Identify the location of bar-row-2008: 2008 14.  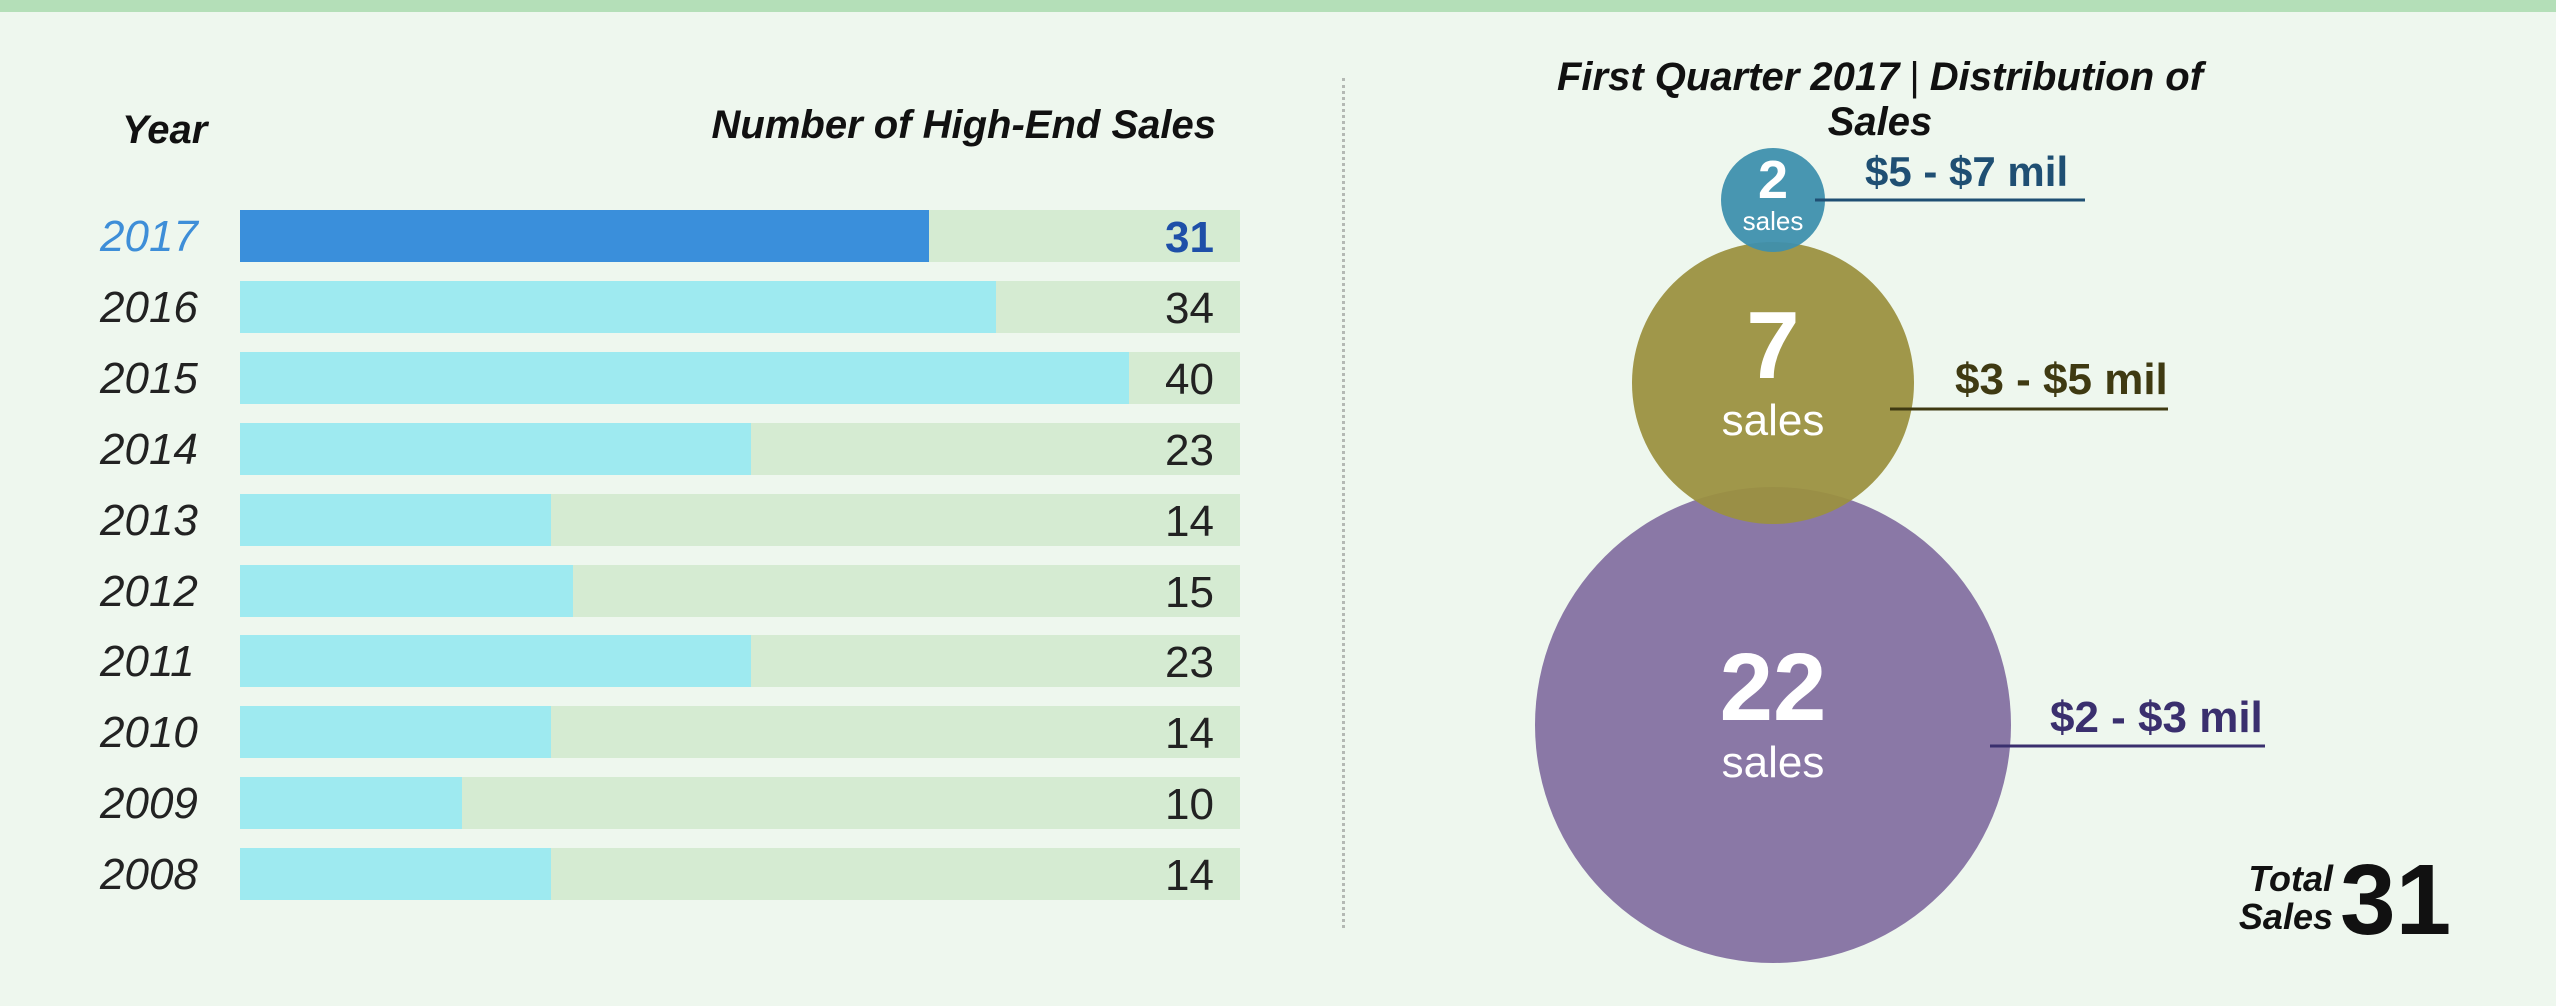
(630, 874).